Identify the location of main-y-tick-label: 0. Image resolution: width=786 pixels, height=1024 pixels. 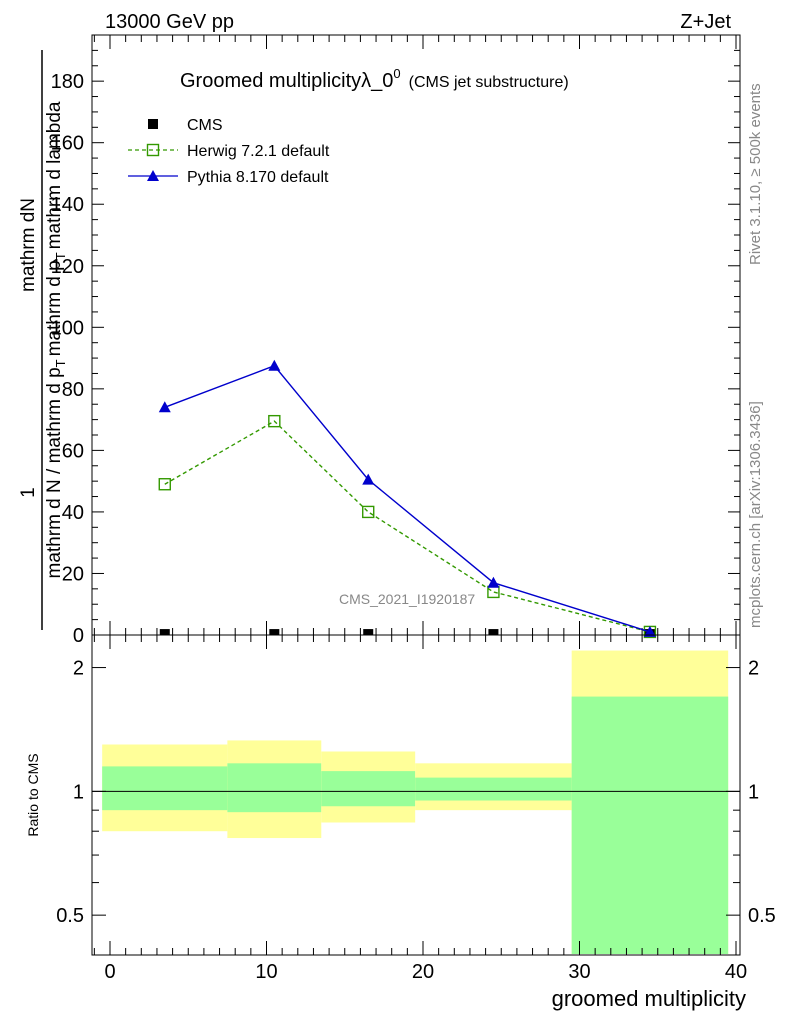
(78, 636).